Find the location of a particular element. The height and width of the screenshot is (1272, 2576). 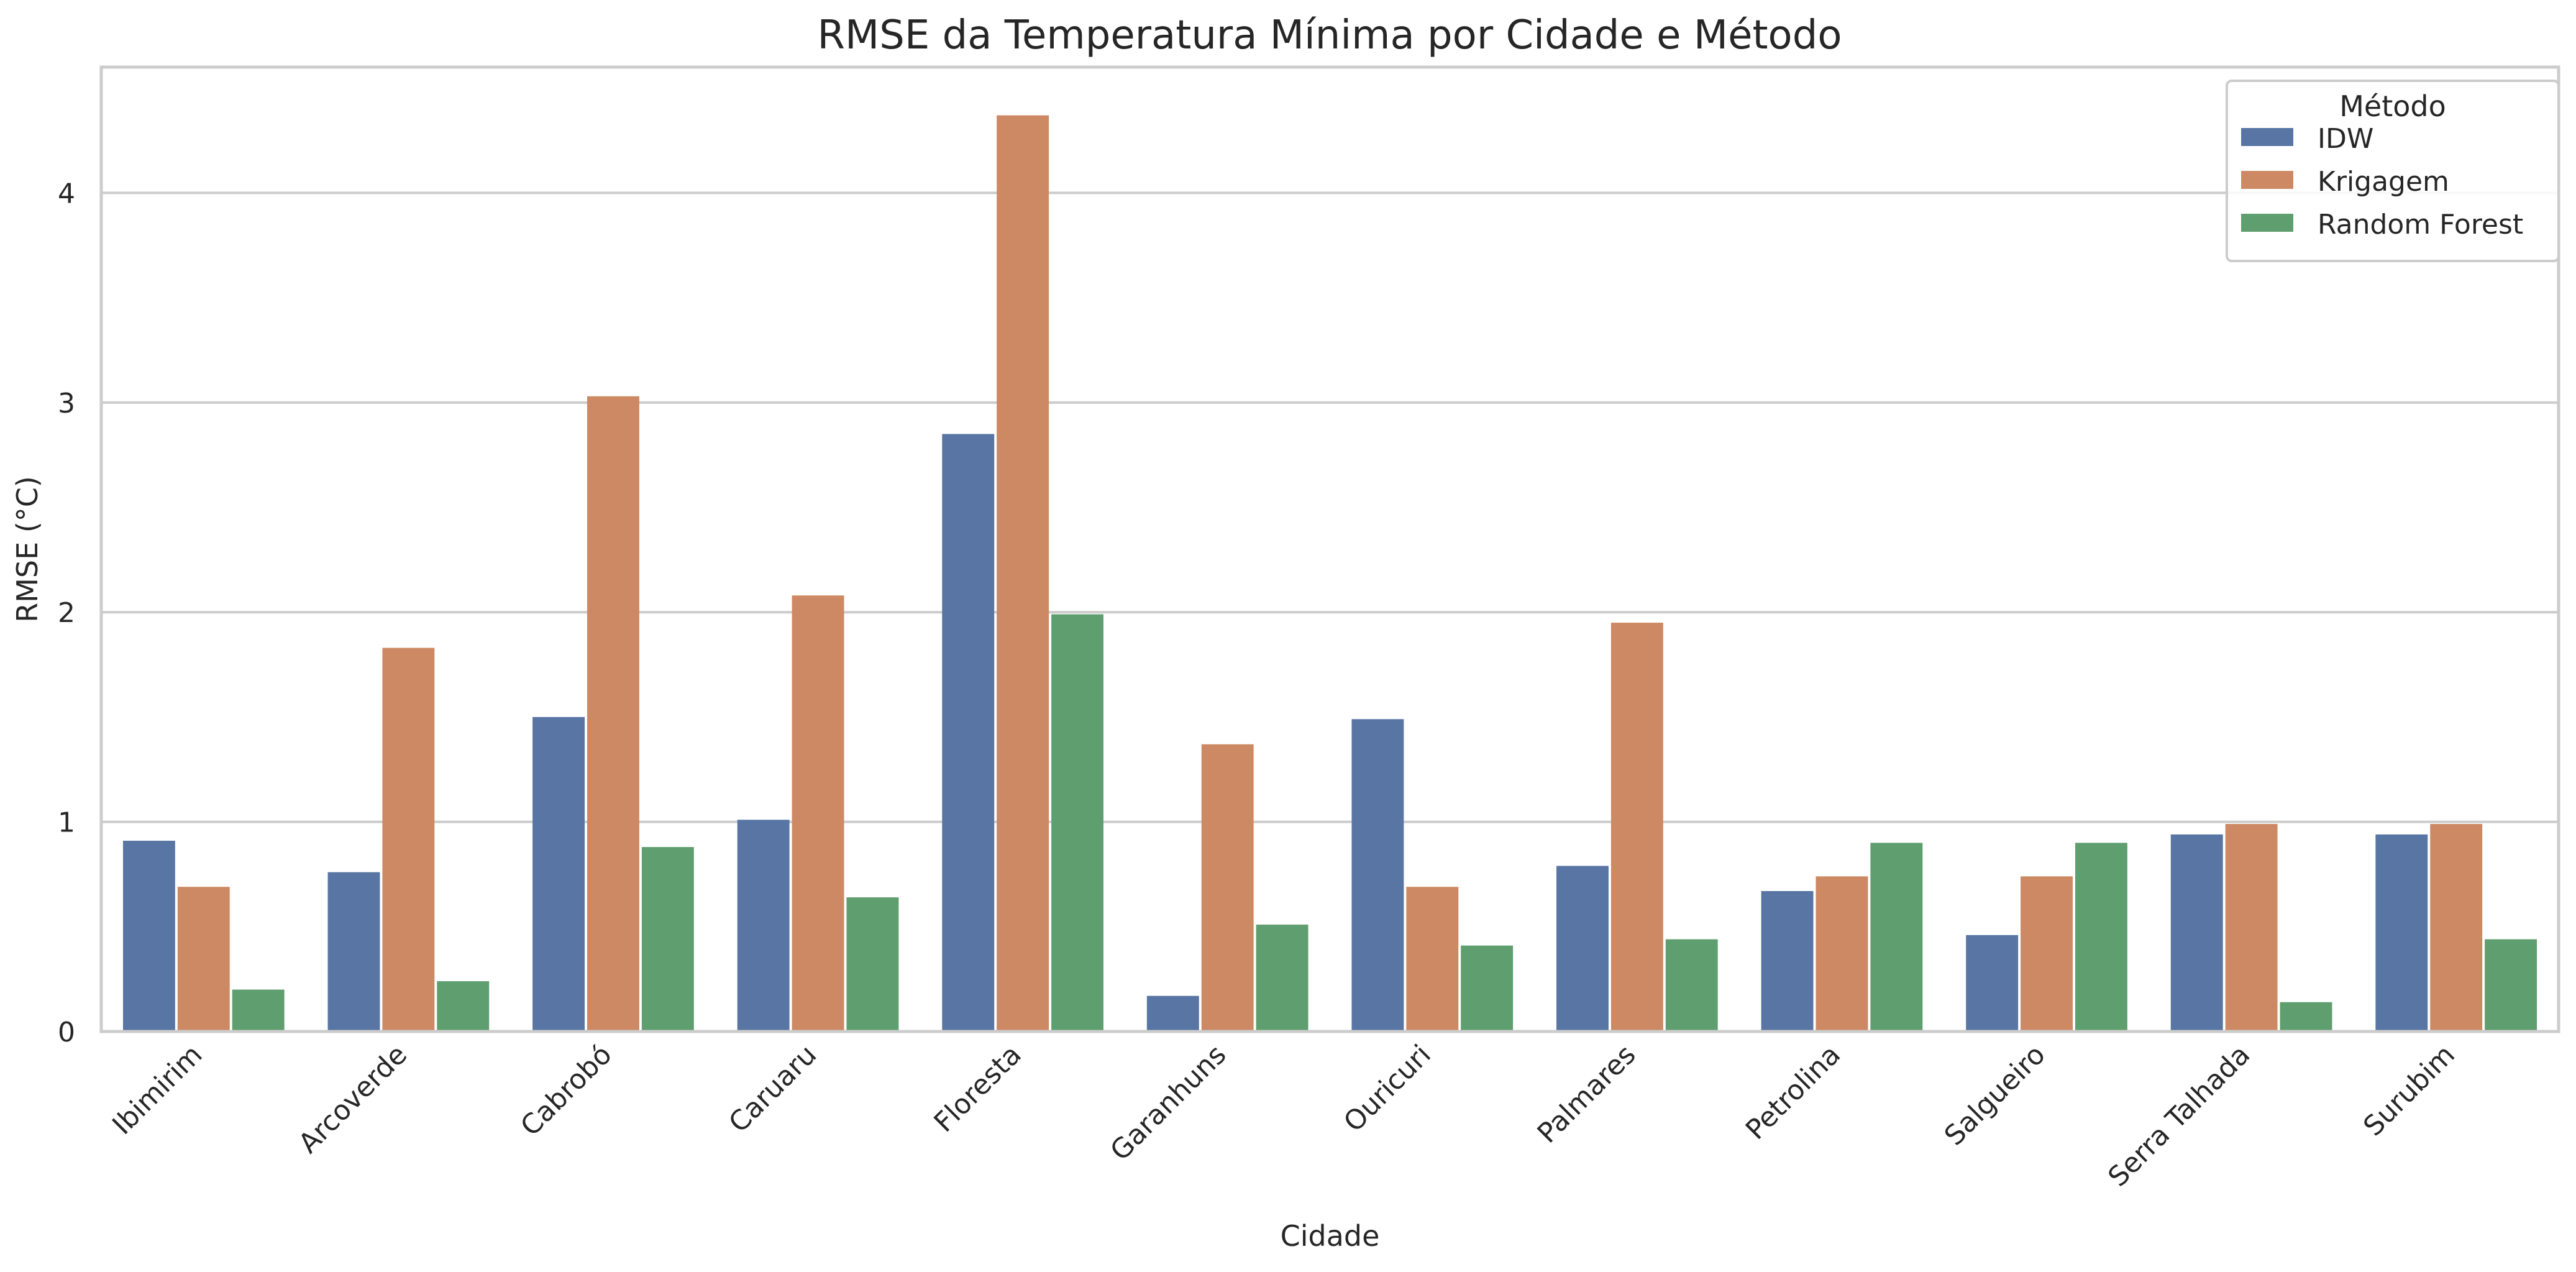

legend-box is located at coordinates (2393, 171).